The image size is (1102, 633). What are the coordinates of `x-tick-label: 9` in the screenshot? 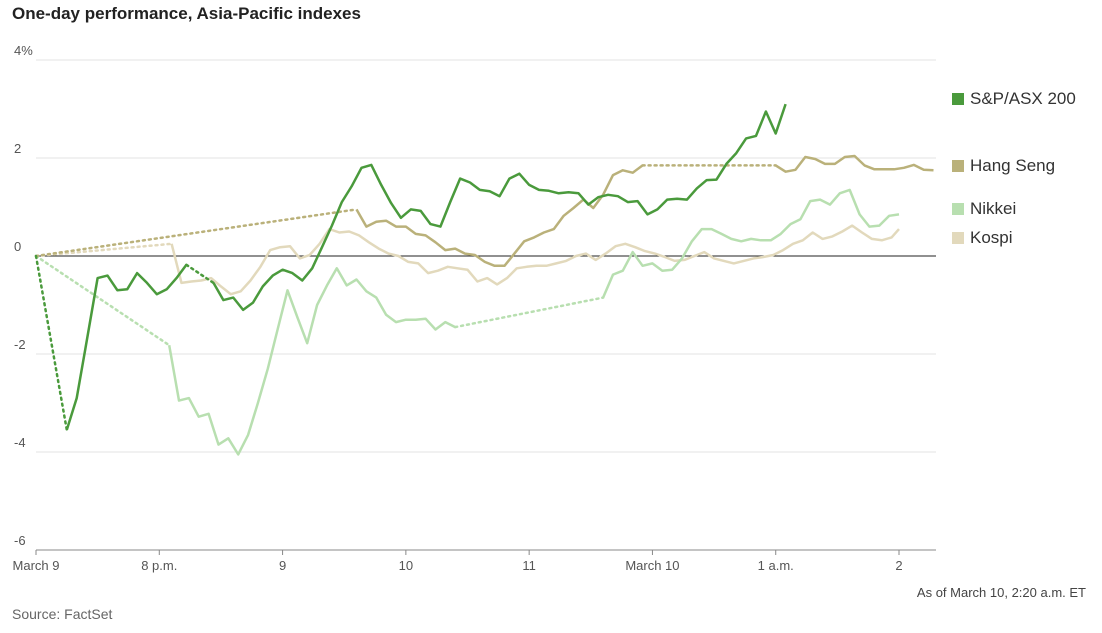 It's located at (282, 565).